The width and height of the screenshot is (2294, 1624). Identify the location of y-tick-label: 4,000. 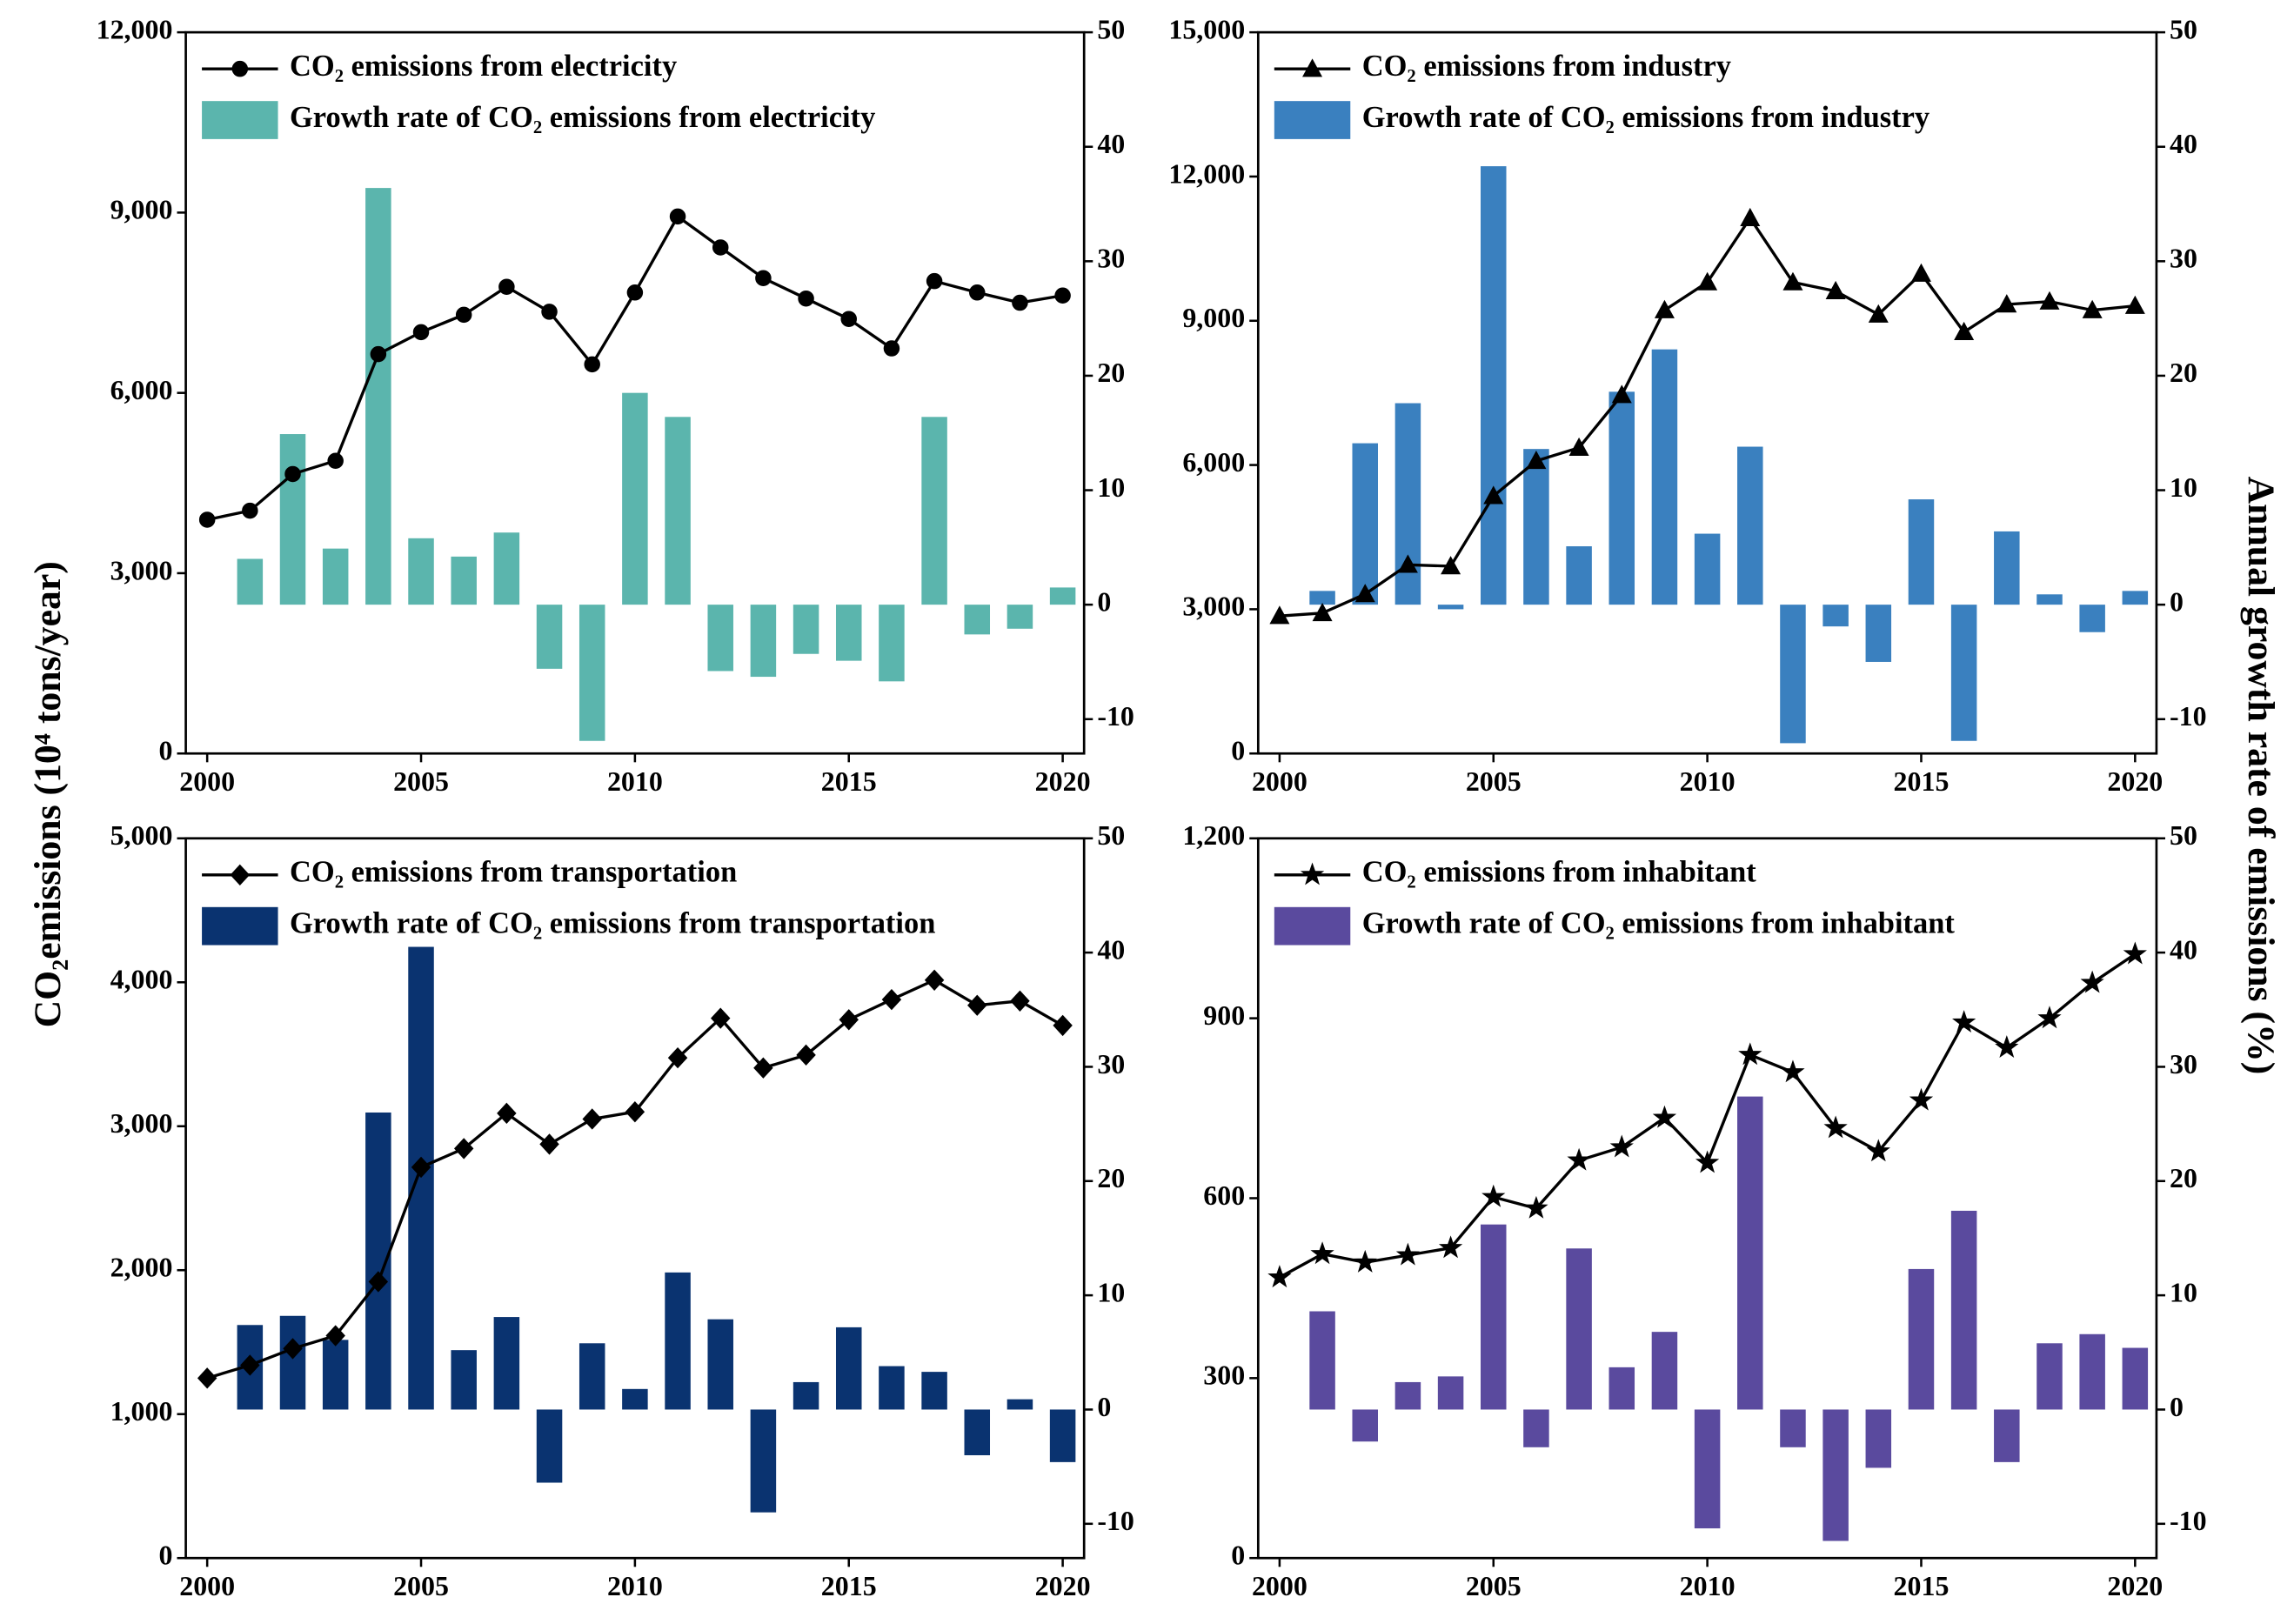
(142, 980).